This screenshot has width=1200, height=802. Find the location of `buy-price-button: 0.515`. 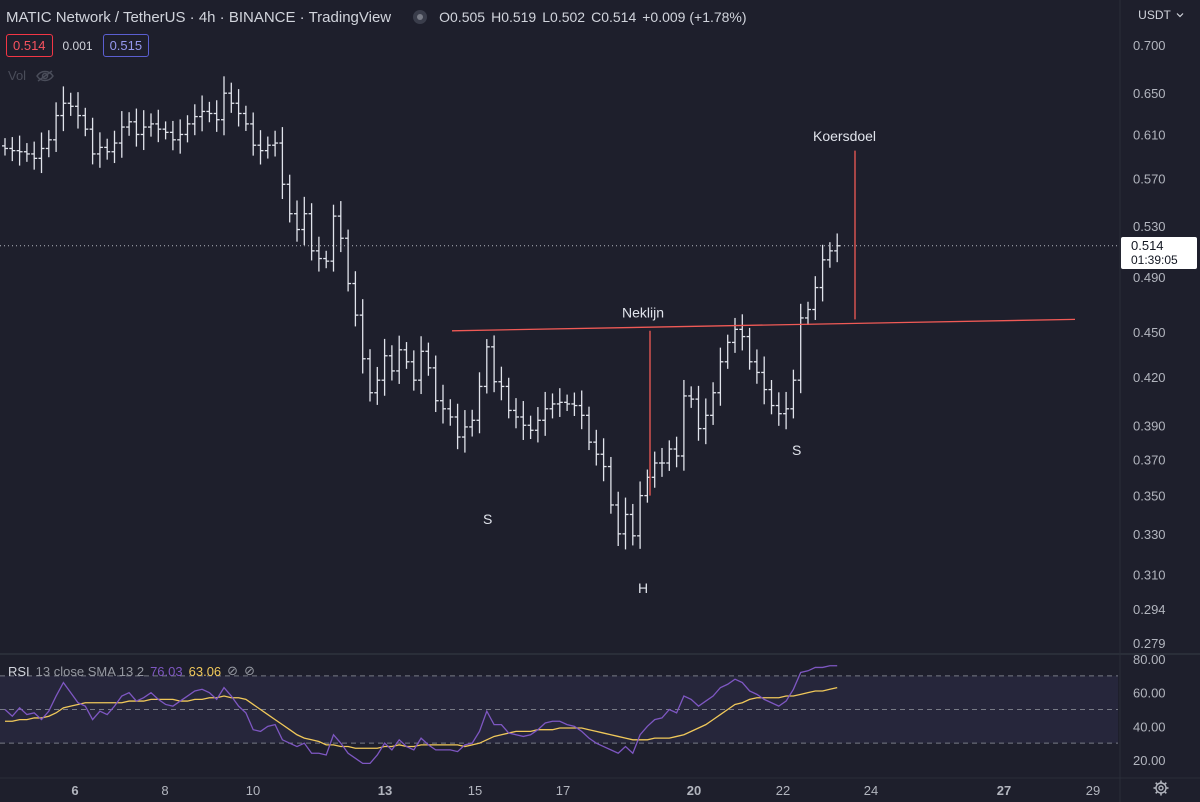

buy-price-button: 0.515 is located at coordinates (126, 45).